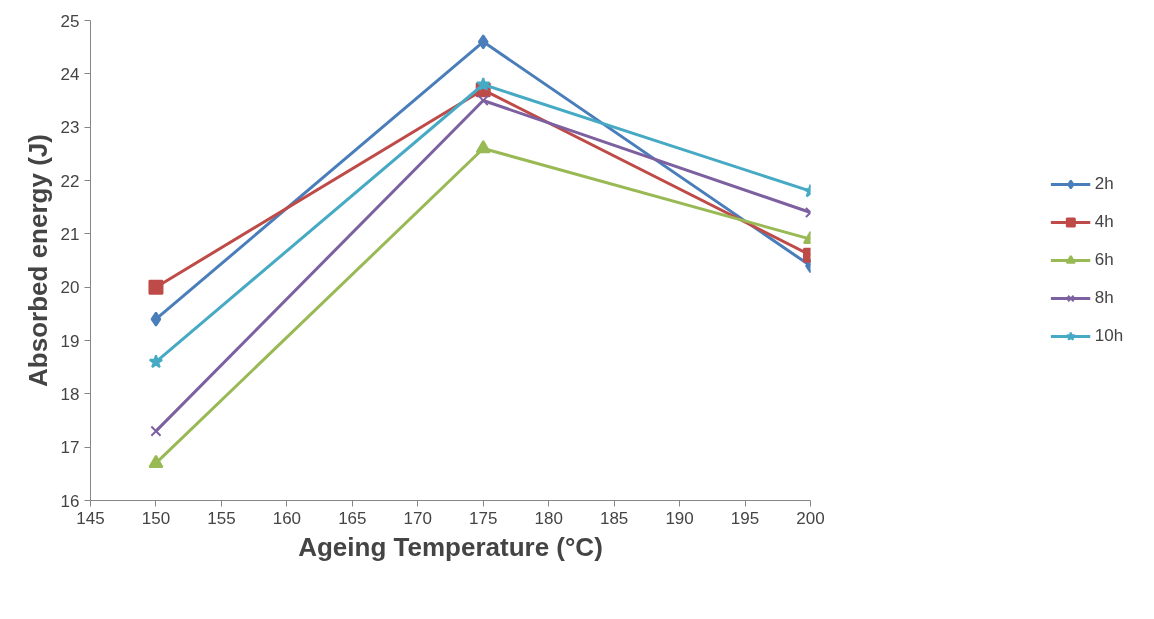  What do you see at coordinates (810, 518) in the screenshot?
I see `x-tick-label: 200` at bounding box center [810, 518].